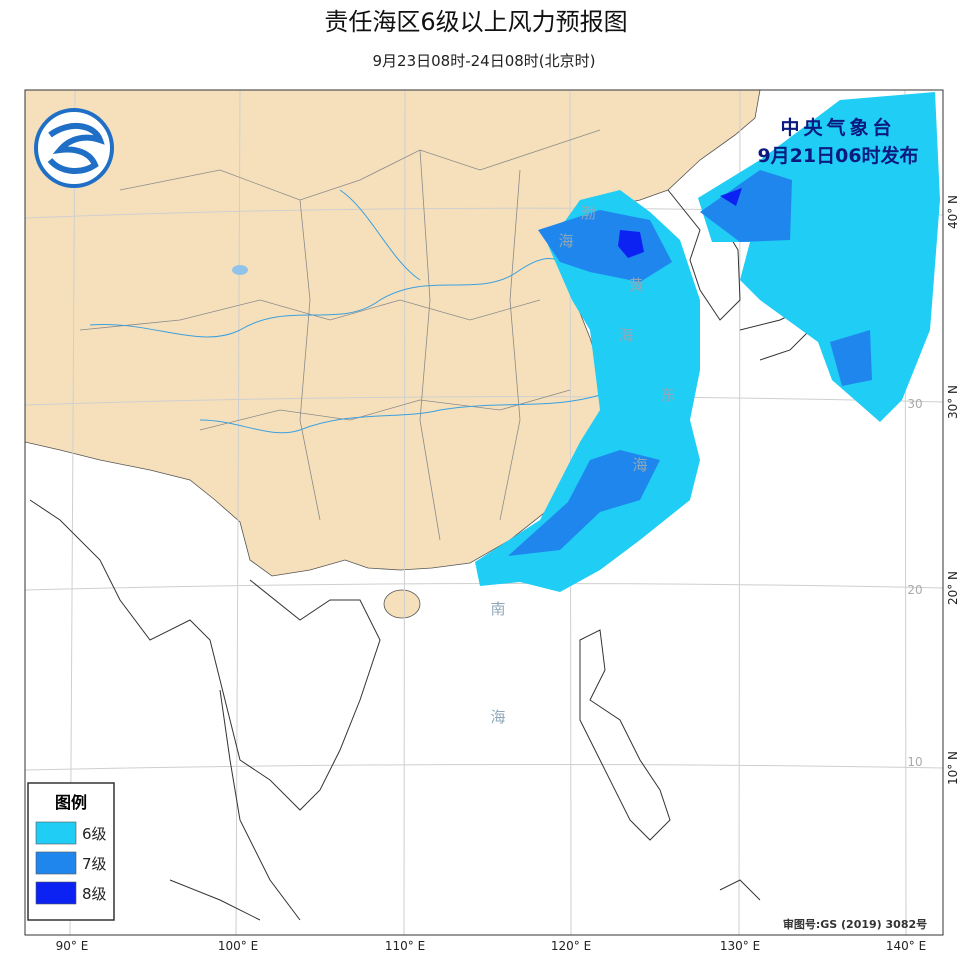 The image size is (969, 966). I want to click on longitude-label: 130° E, so click(740, 946).